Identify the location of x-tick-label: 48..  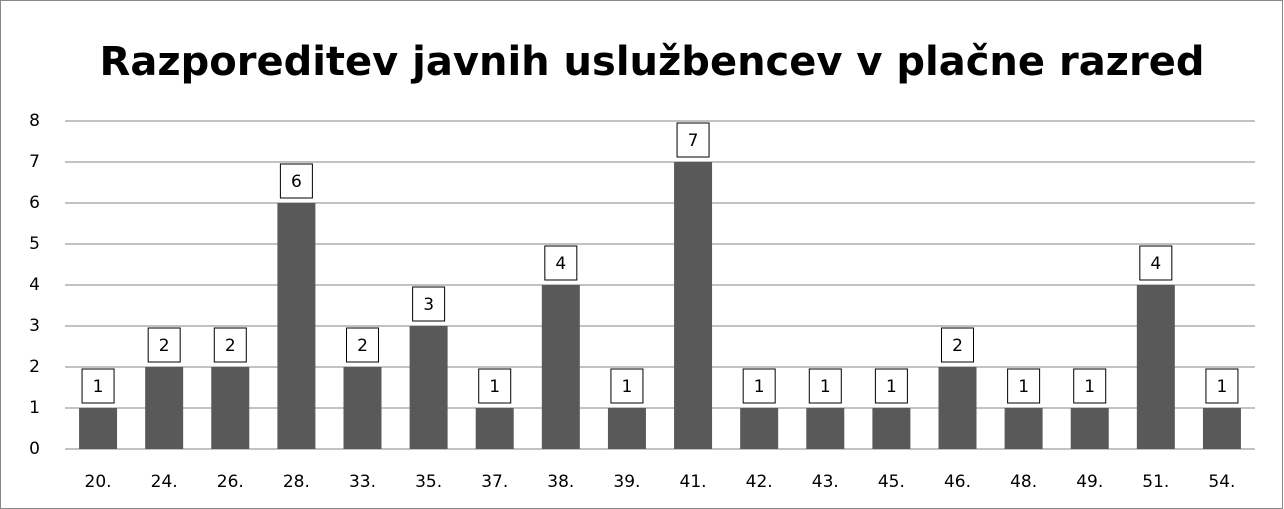
(1023, 482).